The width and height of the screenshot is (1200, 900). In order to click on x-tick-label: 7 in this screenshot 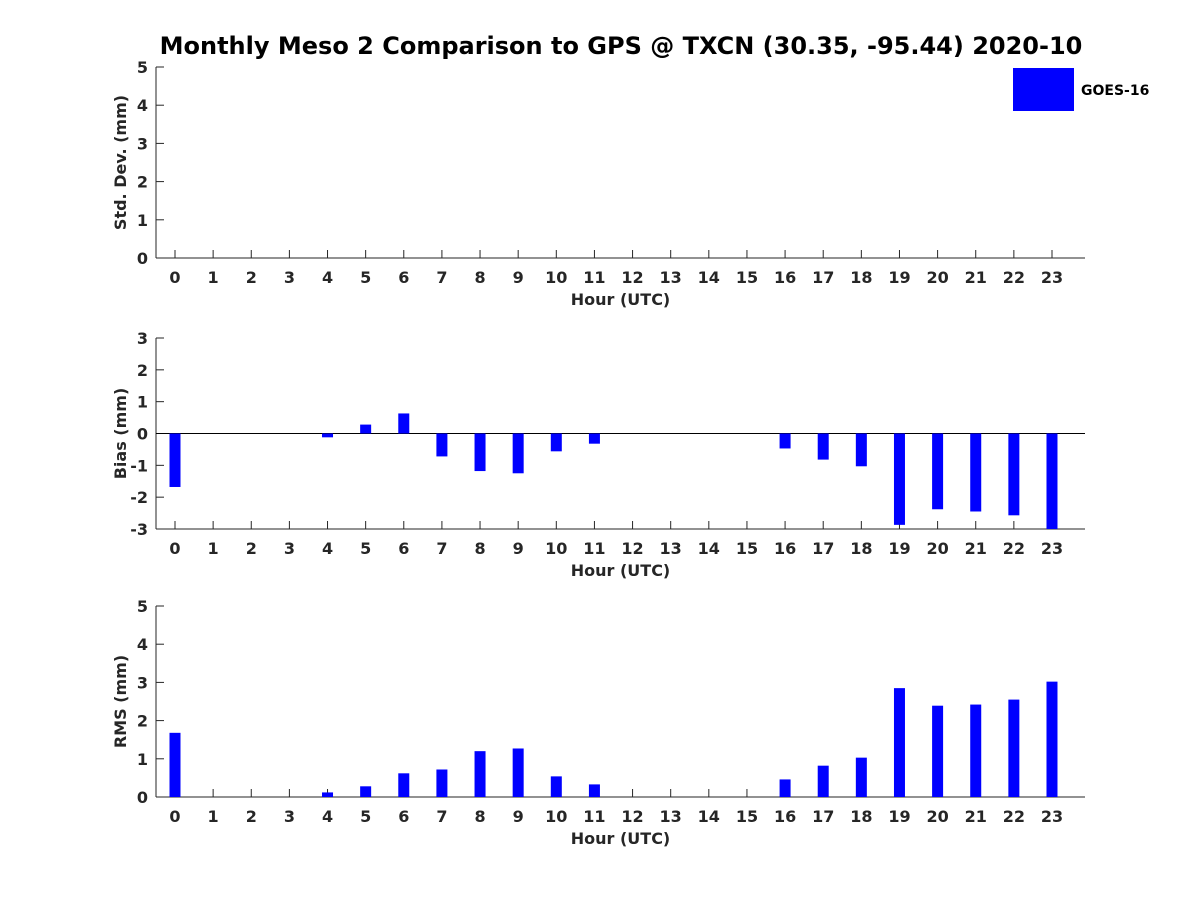, I will do `click(441, 816)`.